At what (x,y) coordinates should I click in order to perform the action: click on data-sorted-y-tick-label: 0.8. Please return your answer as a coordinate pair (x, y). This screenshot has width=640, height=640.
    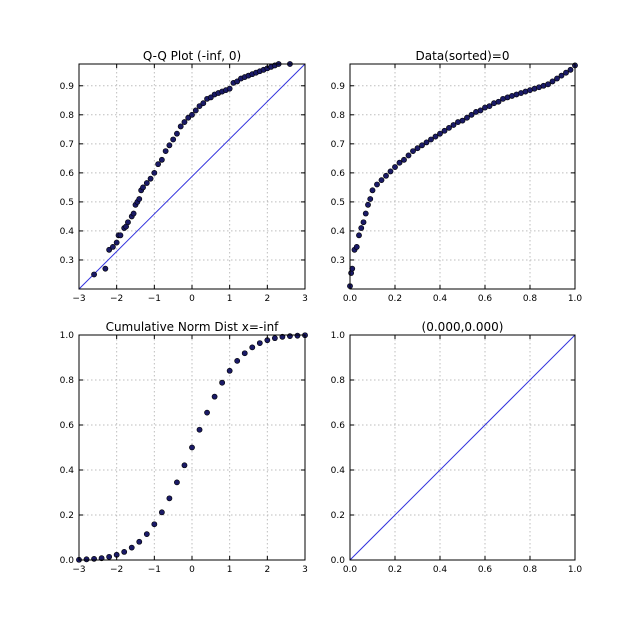
    Looking at the image, I should click on (338, 116).